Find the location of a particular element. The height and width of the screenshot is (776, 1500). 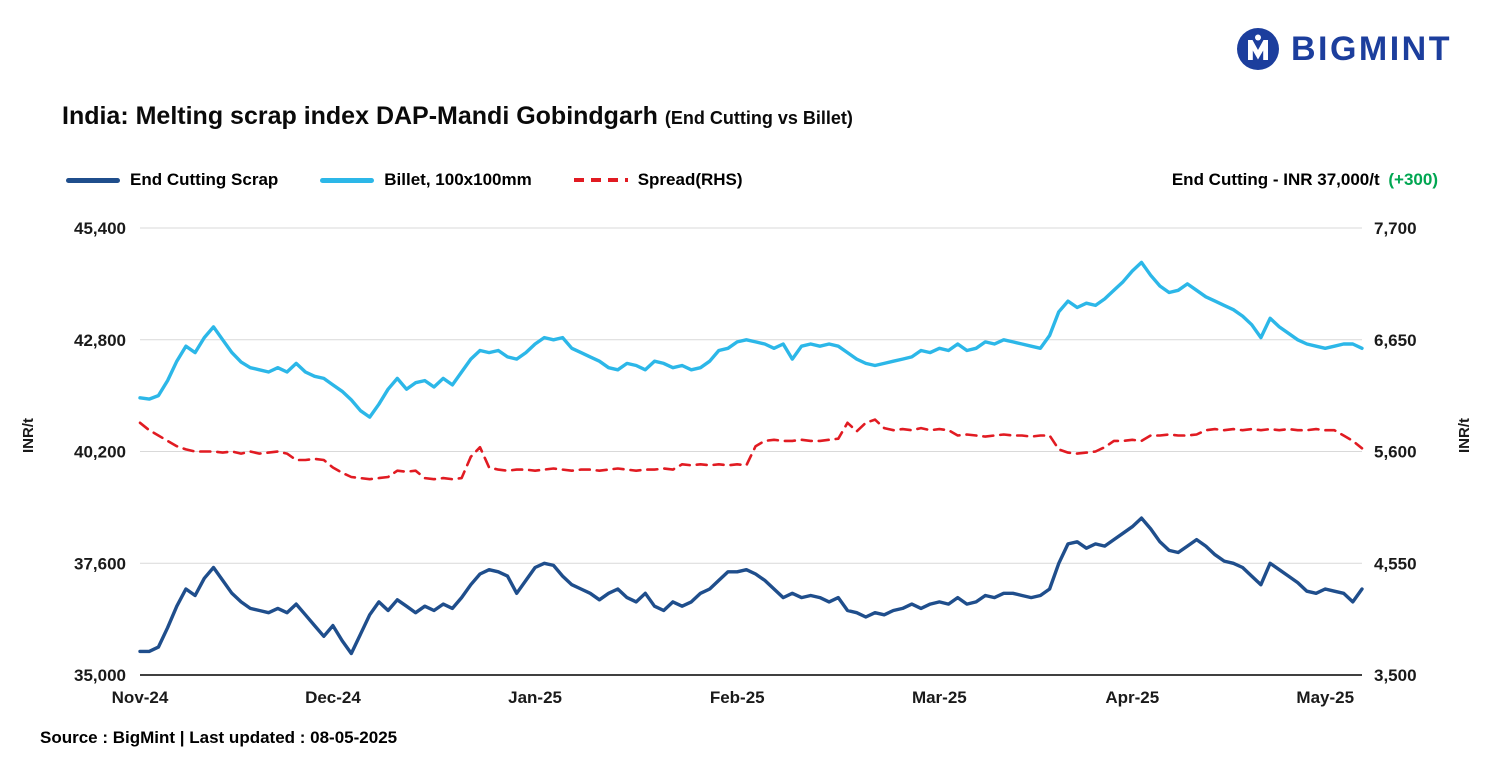

end-cutting-line-swatch is located at coordinates (93, 180).